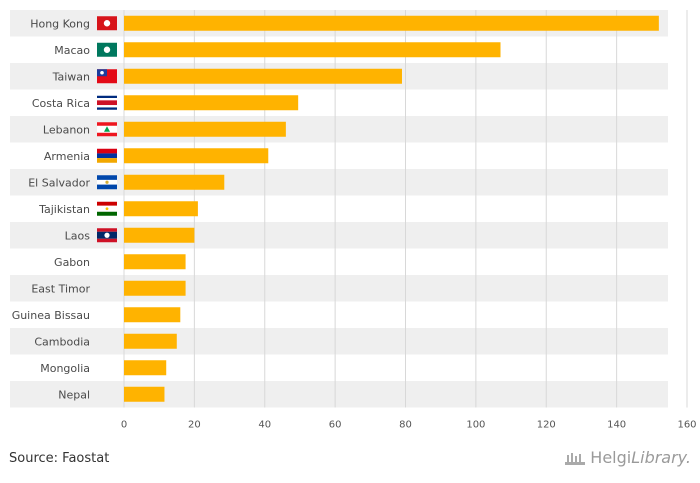 This screenshot has height=483, width=700. I want to click on bar-guinea-bissau, so click(152, 315).